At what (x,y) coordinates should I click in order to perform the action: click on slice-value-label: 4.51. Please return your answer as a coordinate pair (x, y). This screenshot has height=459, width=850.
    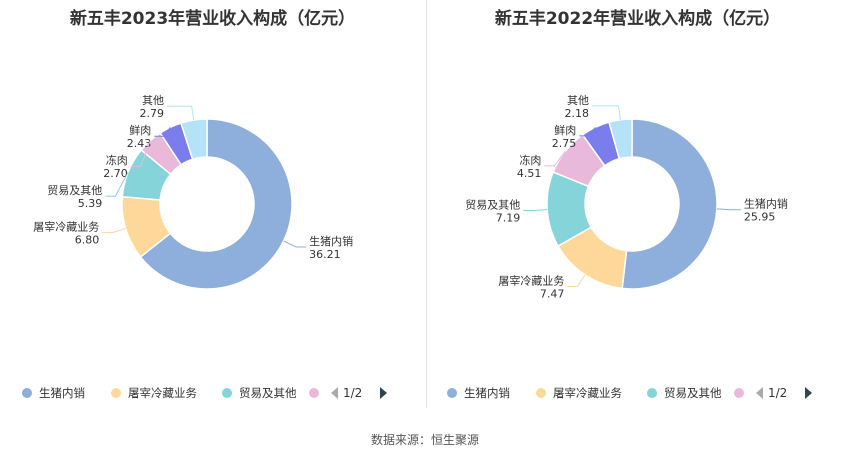
    Looking at the image, I should click on (529, 173).